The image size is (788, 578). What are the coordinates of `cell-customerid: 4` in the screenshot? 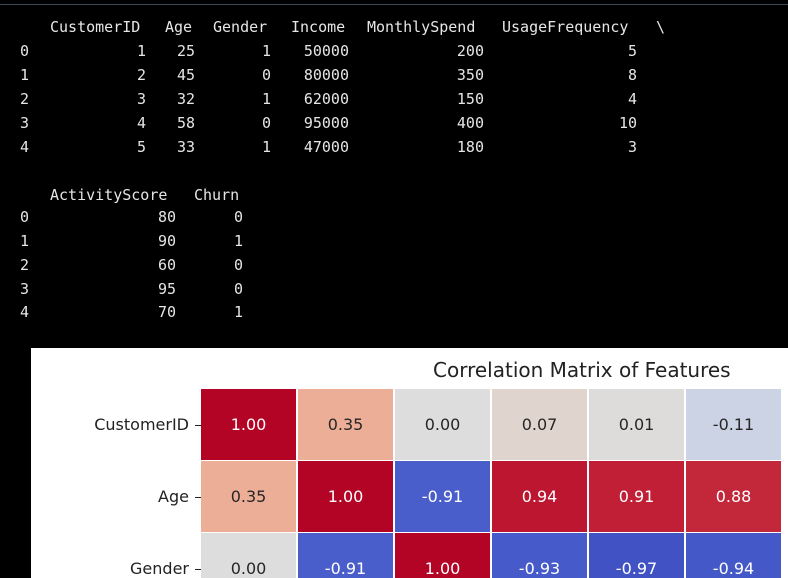 It's located at (141, 123).